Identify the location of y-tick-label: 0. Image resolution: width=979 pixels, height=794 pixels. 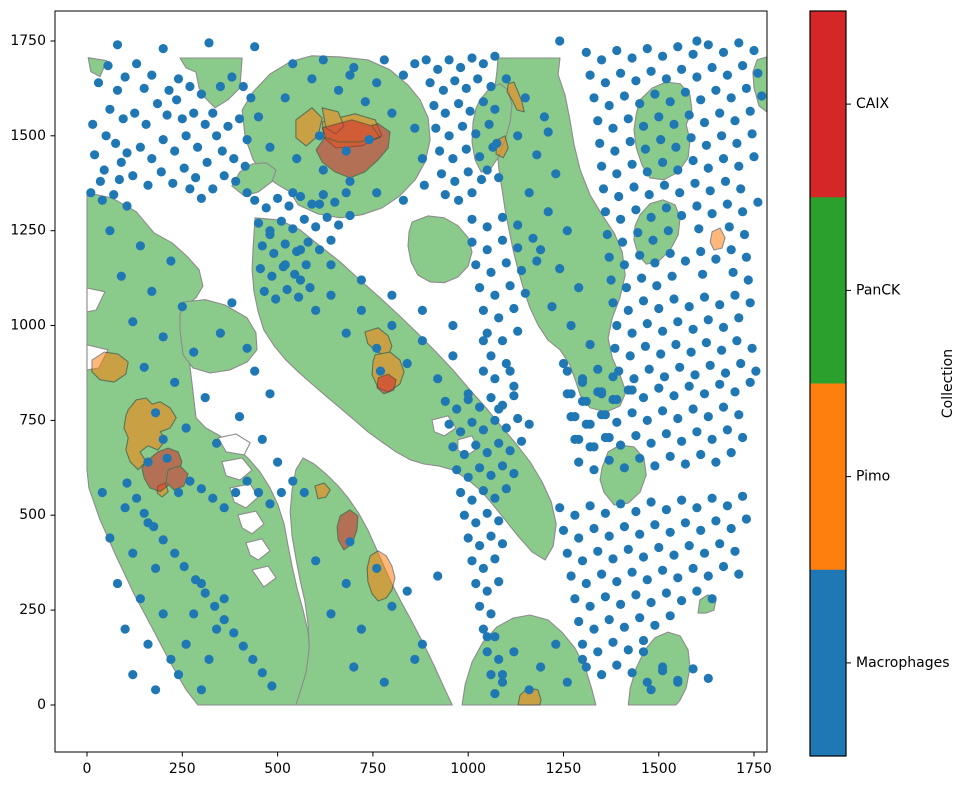
(41, 705).